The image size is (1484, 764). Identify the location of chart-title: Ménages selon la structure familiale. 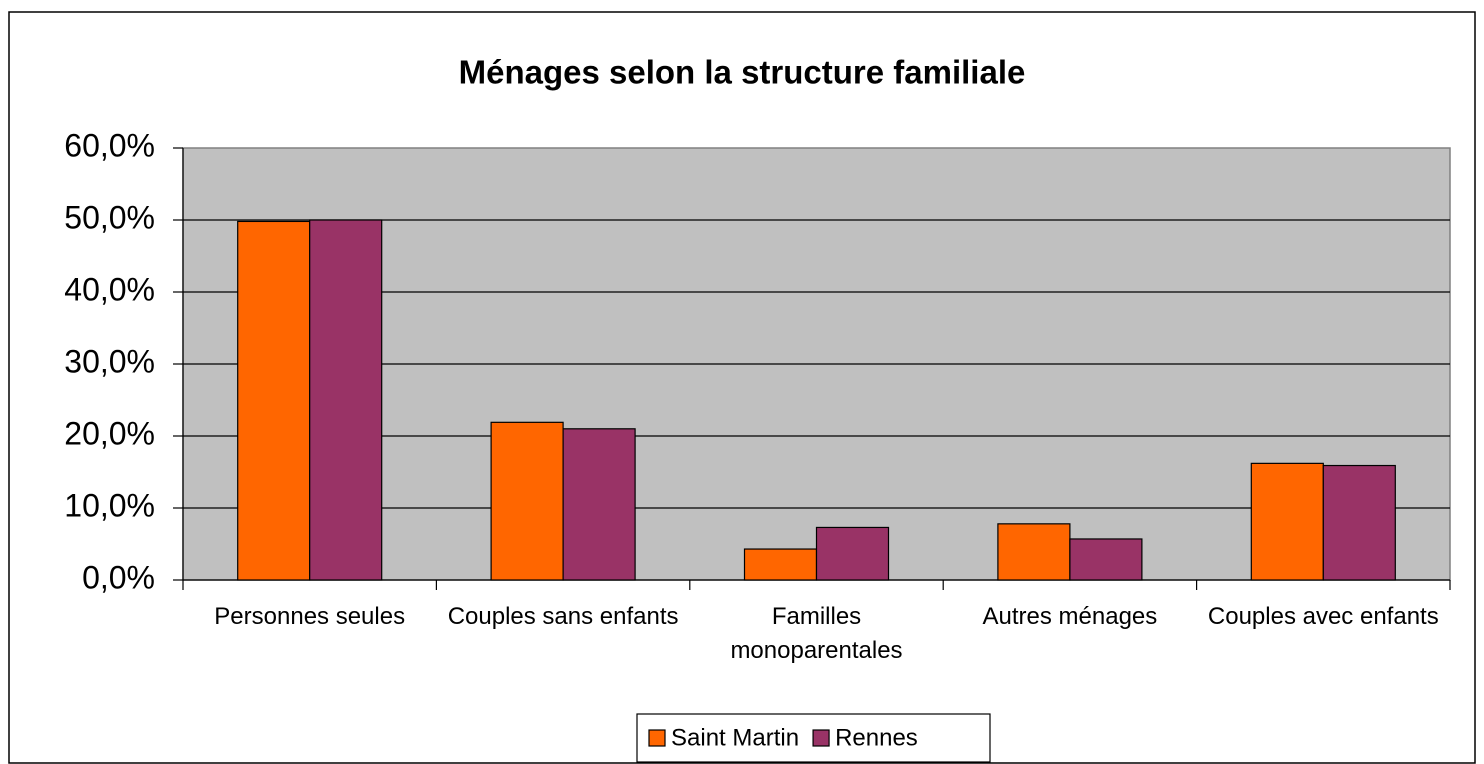
(742, 72).